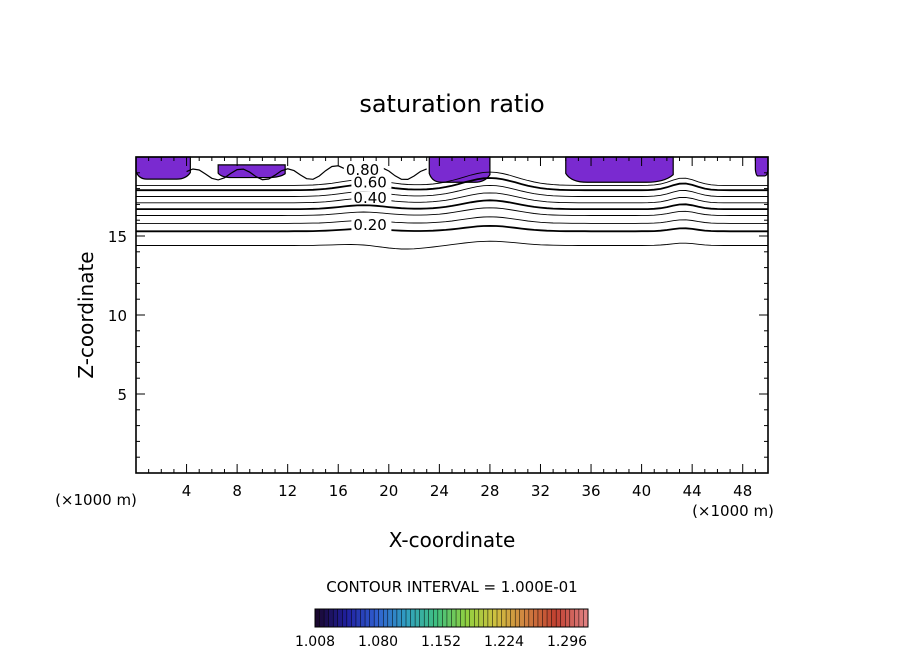 The image size is (904, 654). What do you see at coordinates (451, 104) in the screenshot?
I see `chart-title: saturation ratio` at bounding box center [451, 104].